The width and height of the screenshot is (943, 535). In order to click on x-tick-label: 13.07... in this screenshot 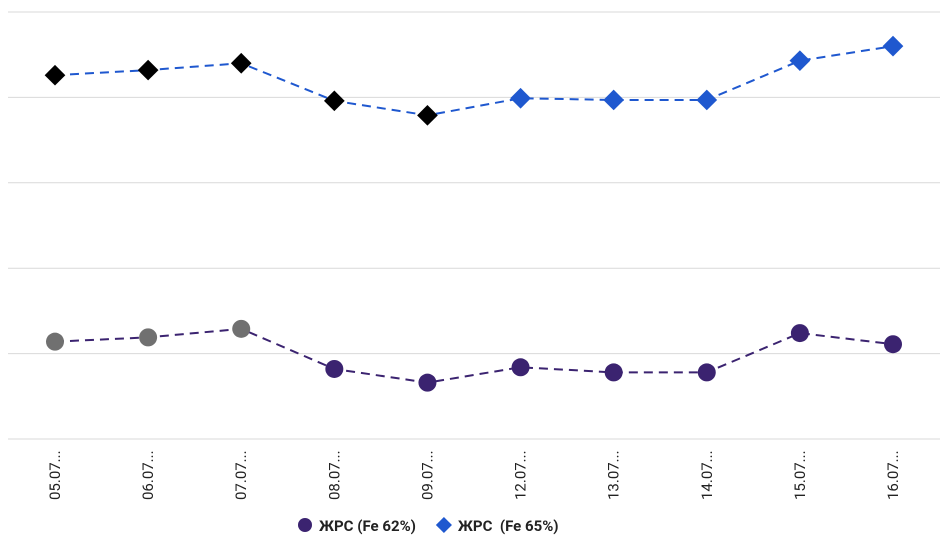, I will do `click(614, 475)`.